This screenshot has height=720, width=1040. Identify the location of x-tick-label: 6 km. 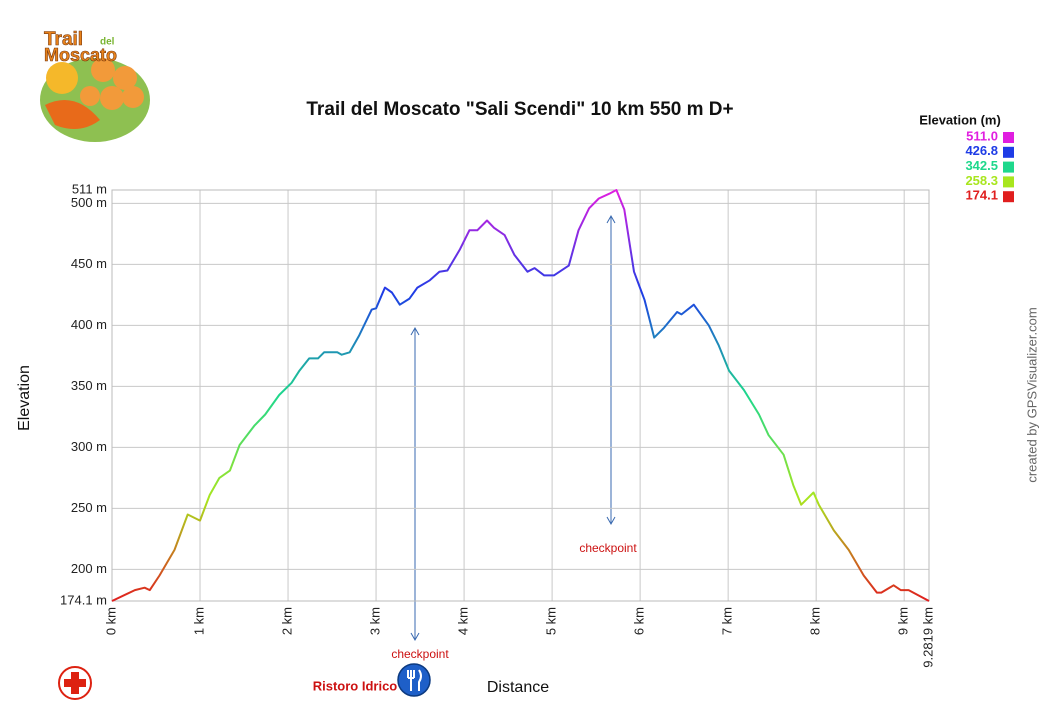
(639, 621).